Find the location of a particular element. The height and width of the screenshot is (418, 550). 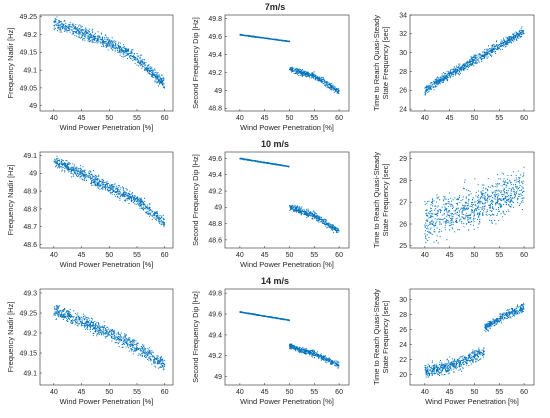

chart-5-points is located at coordinates (289, 195).